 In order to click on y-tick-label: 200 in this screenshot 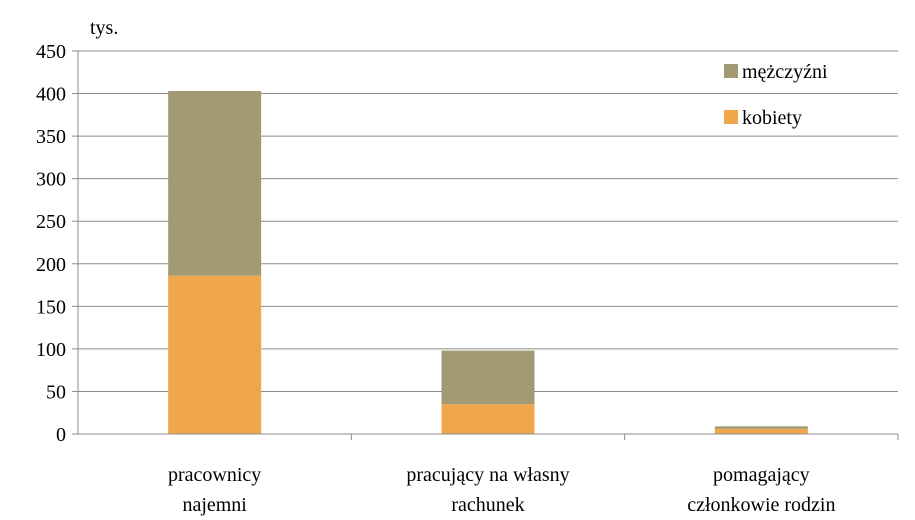, I will do `click(51, 265)`.